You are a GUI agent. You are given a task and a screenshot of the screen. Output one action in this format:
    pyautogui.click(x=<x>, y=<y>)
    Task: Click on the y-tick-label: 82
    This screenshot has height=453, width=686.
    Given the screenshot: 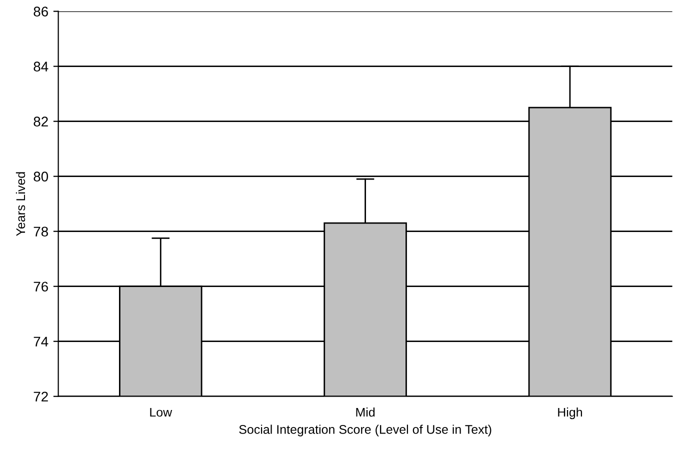 What is the action you would take?
    pyautogui.click(x=41, y=121)
    